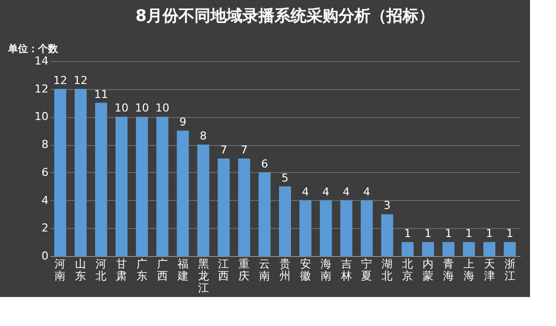 The height and width of the screenshot is (326, 556). What do you see at coordinates (264, 163) in the screenshot?
I see `data-label: 6` at bounding box center [264, 163].